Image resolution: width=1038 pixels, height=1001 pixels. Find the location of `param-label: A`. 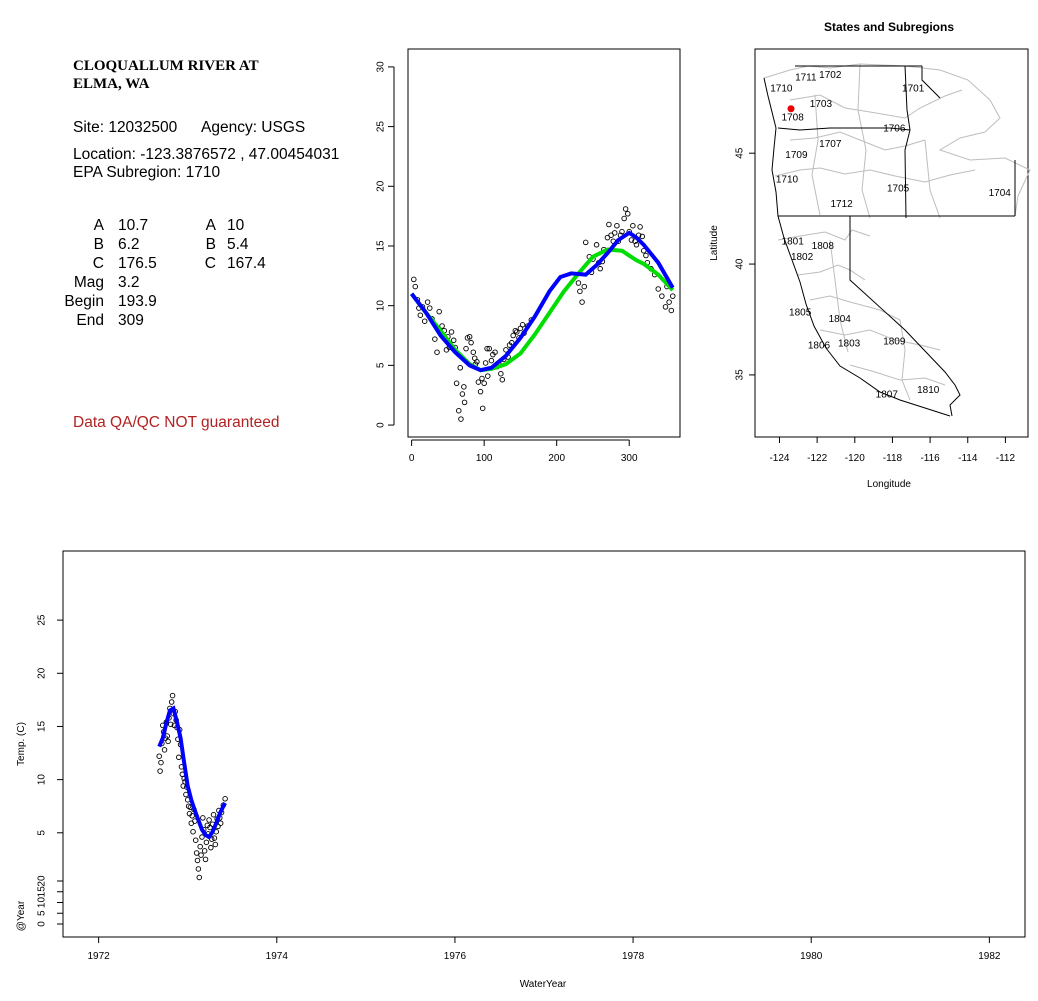

param-label: A is located at coordinates (210, 225).